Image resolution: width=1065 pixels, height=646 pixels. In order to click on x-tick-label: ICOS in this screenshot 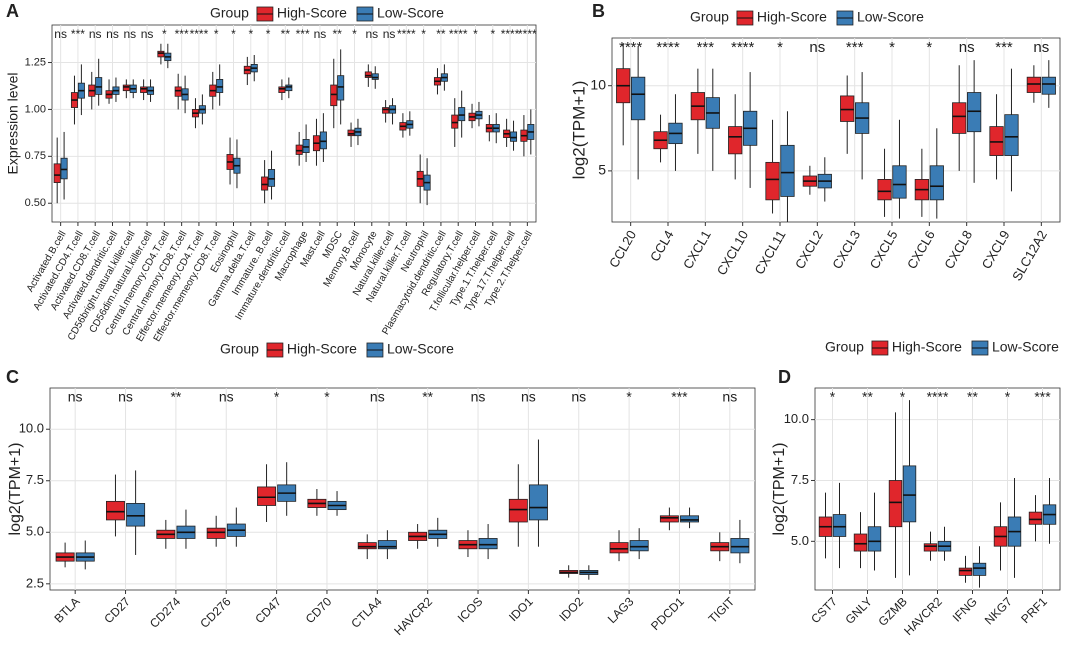, I will do `click(470, 609)`.